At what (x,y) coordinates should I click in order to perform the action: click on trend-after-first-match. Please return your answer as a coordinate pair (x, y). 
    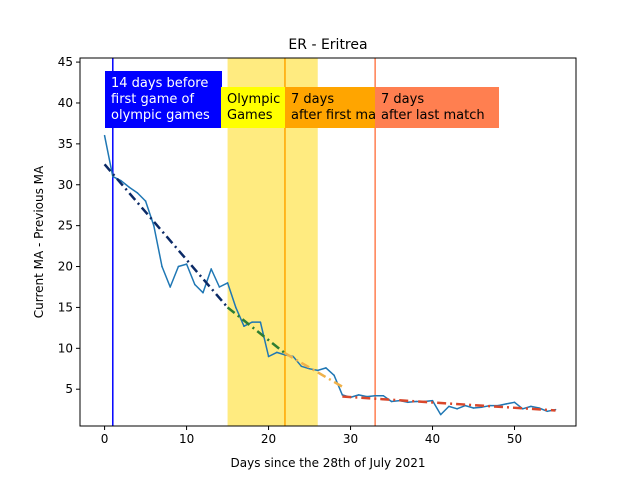
    Looking at the image, I should click on (313, 370).